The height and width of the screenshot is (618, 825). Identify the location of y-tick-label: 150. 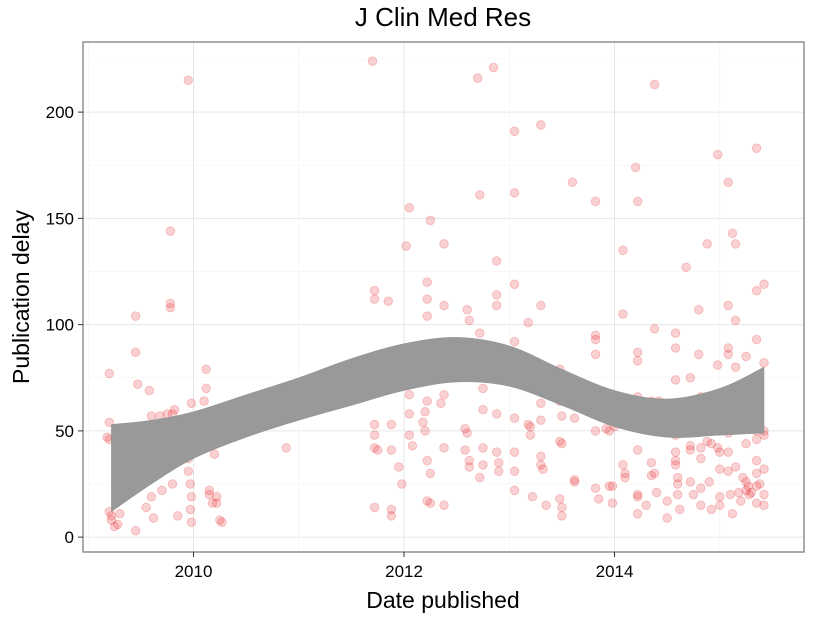
(60, 218).